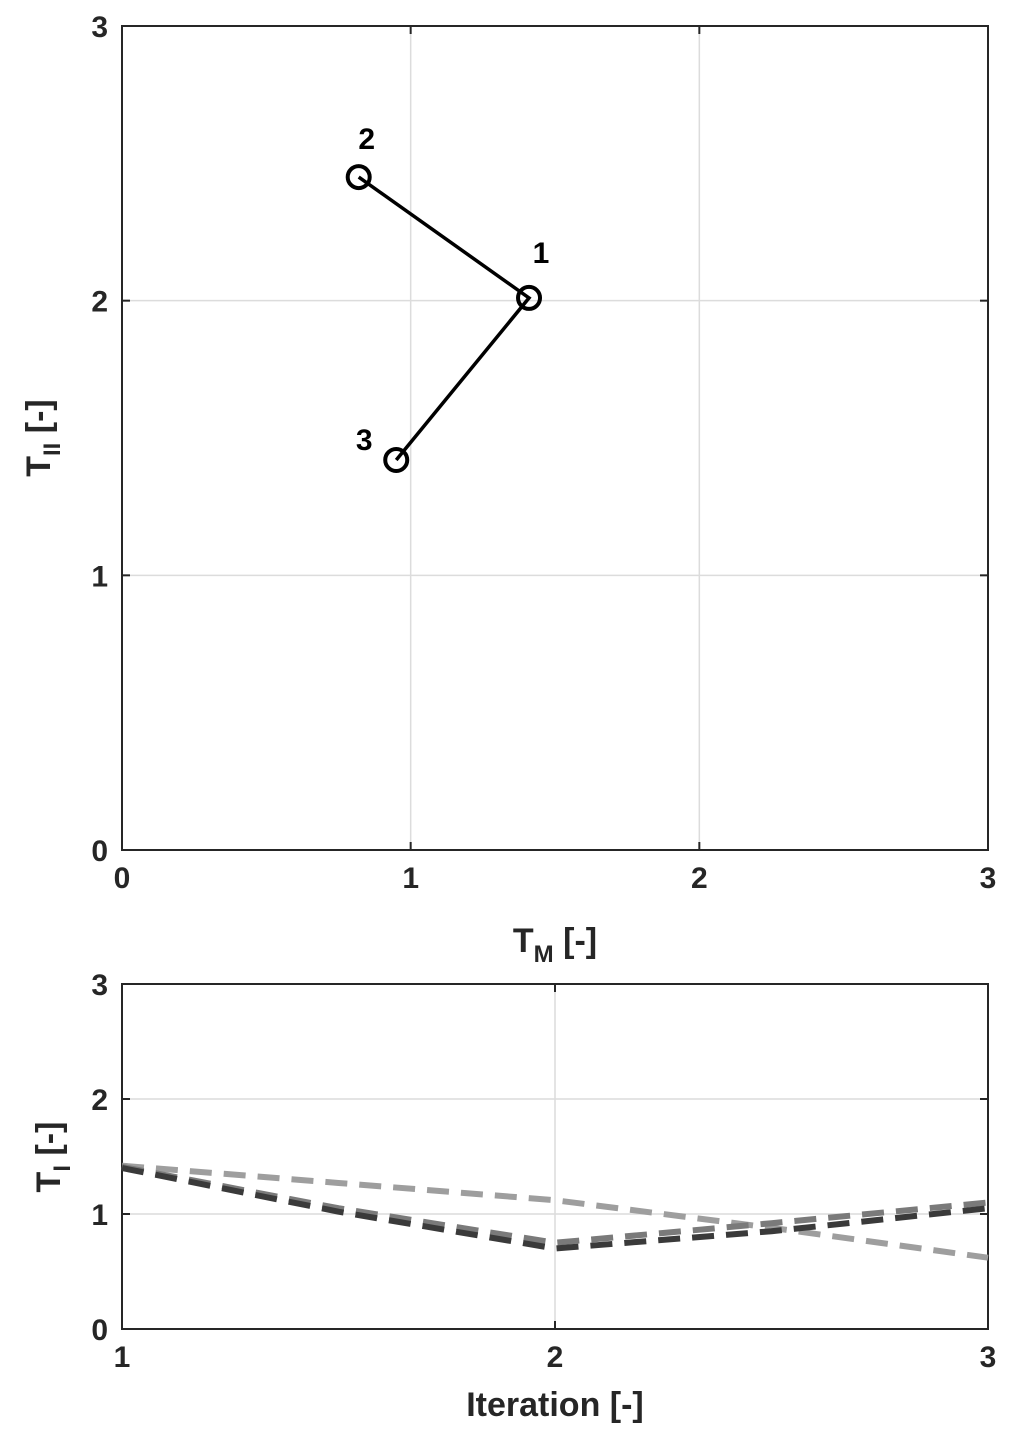 The height and width of the screenshot is (1444, 1013). What do you see at coordinates (99, 1330) in the screenshot?
I see `bottom-y-tick-label: 0` at bounding box center [99, 1330].